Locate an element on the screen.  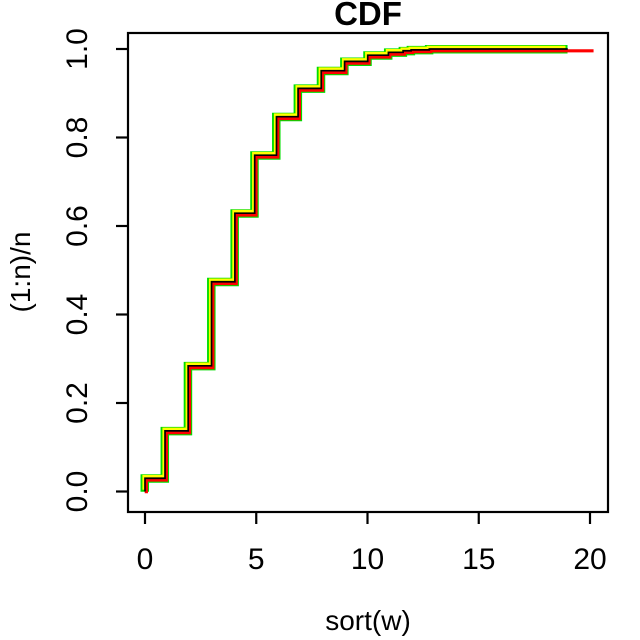
y-tick-label: 0.0 is located at coordinates (77, 492).